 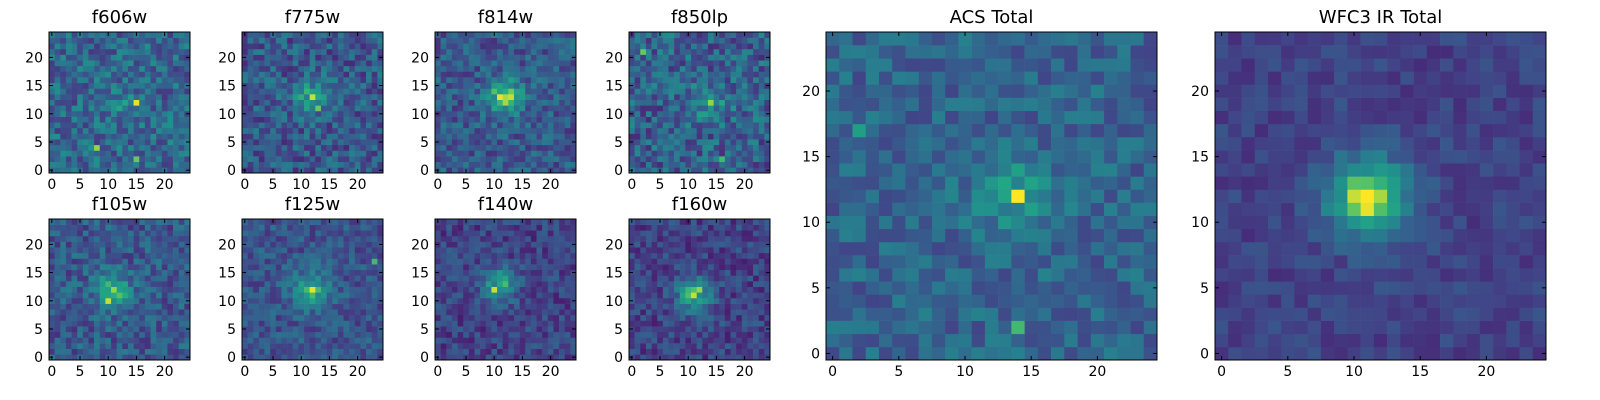 What do you see at coordinates (227, 58) in the screenshot?
I see `y-tick-label: 20` at bounding box center [227, 58].